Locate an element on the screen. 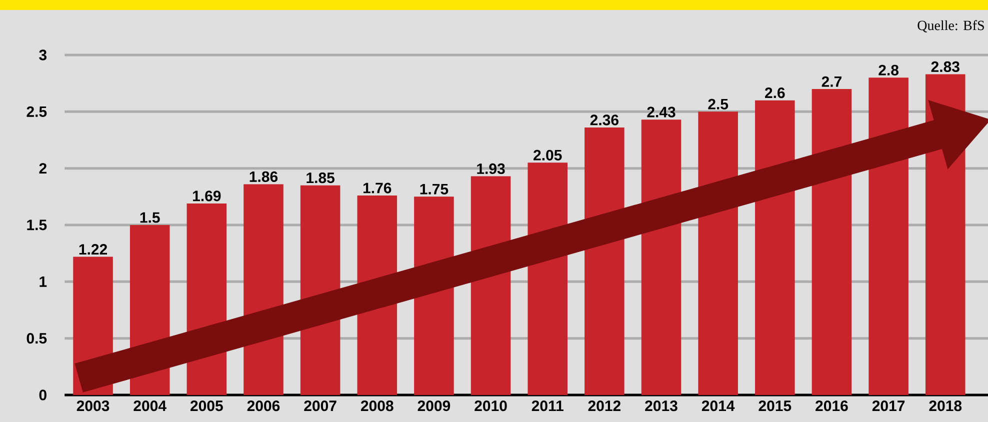  x-tick-label: 2015 is located at coordinates (775, 406).